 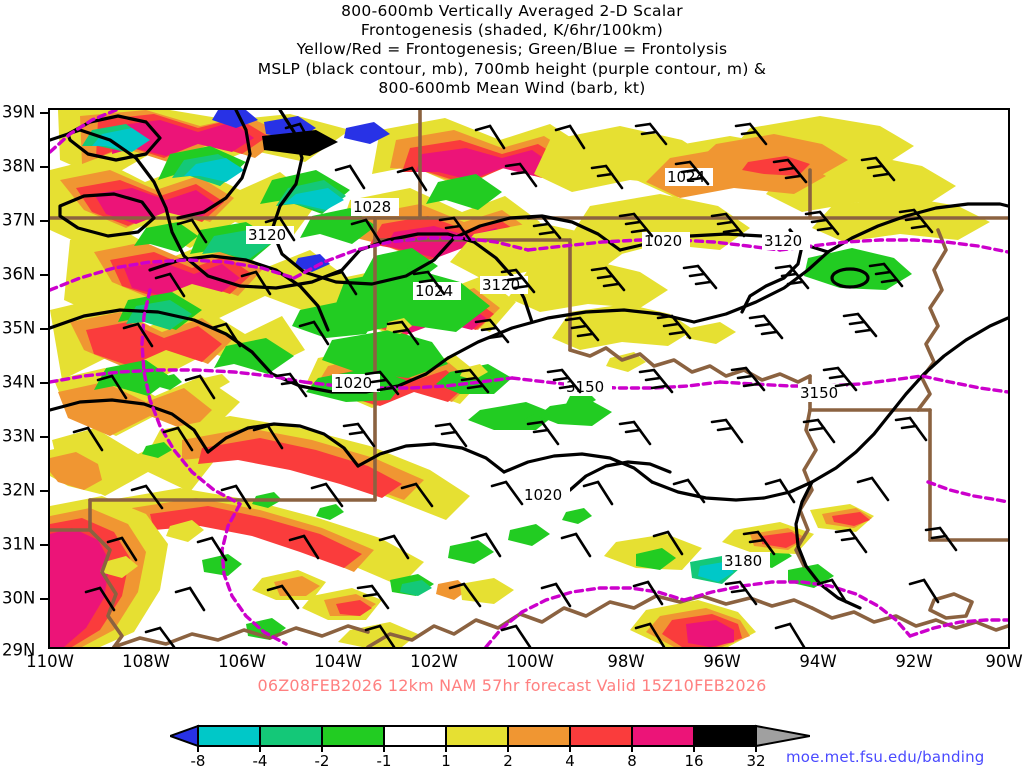 I want to click on mslp-closed-lows, so click(x=850, y=278).